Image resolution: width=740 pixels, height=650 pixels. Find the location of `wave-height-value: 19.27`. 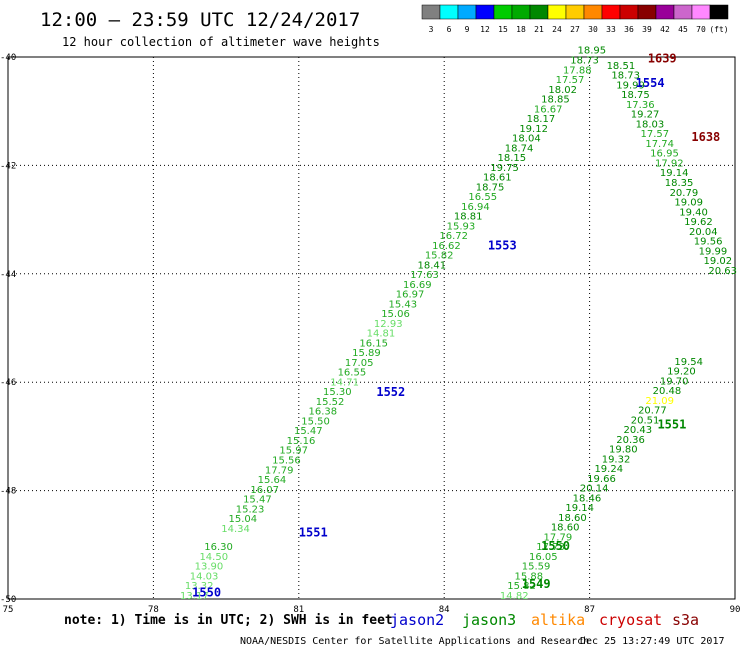

wave-height-value: 19.27 is located at coordinates (645, 115).